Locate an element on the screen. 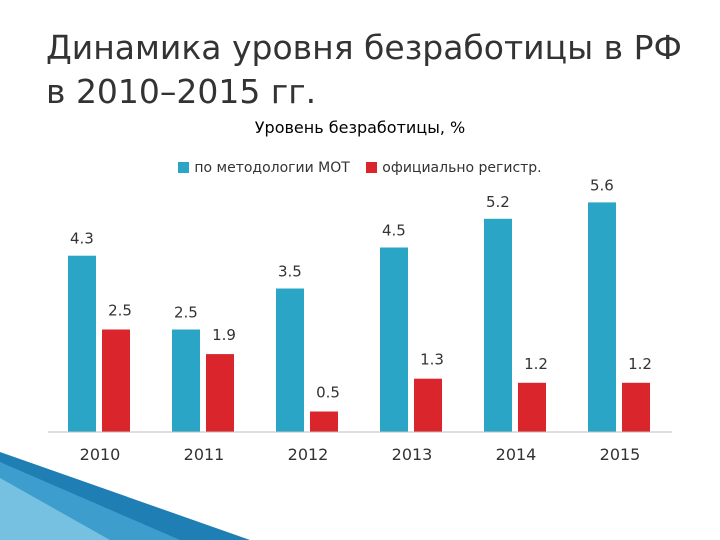 Image resolution: width=720 pixels, height=540 pixels. data-label-2010-series-1: 4.3 is located at coordinates (82, 239).